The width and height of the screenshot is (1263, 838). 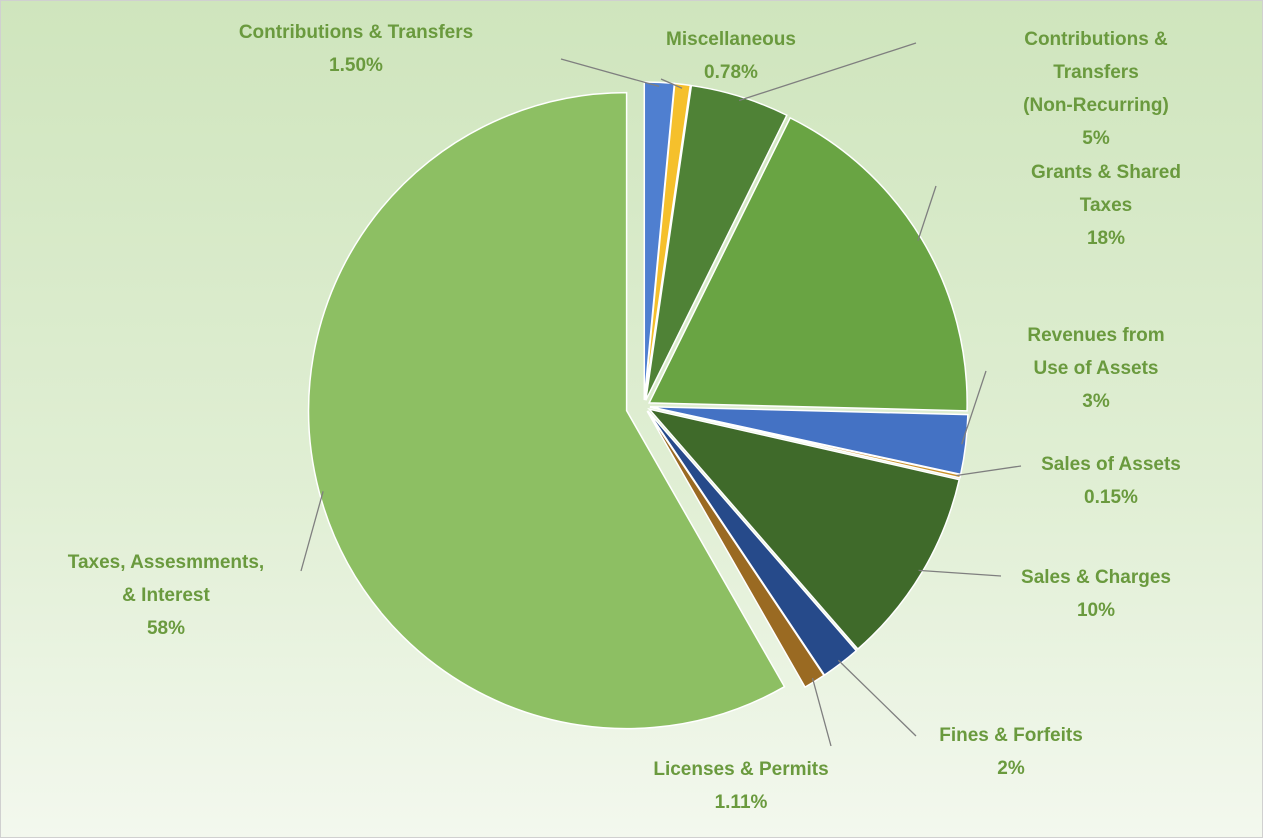 I want to click on slice-label: Contributions & Transfers, so click(x=356, y=32).